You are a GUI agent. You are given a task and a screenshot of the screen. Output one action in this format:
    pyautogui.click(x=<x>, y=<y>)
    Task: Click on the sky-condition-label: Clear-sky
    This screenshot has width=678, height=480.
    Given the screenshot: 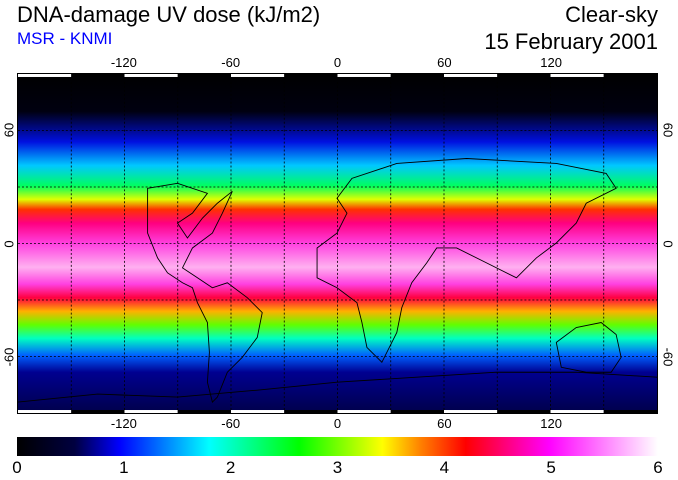 What is the action you would take?
    pyautogui.click(x=611, y=14)
    